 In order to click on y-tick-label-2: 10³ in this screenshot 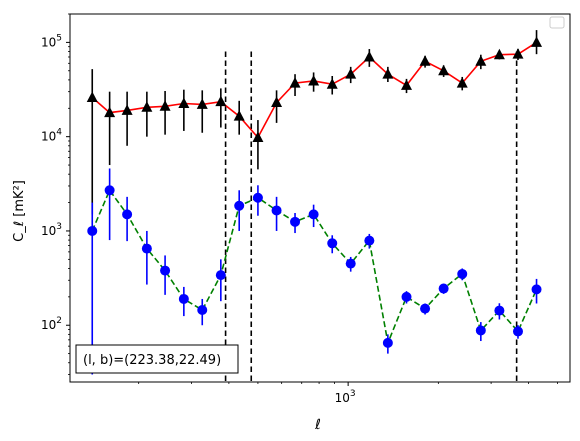, I will do `click(51, 230)`.